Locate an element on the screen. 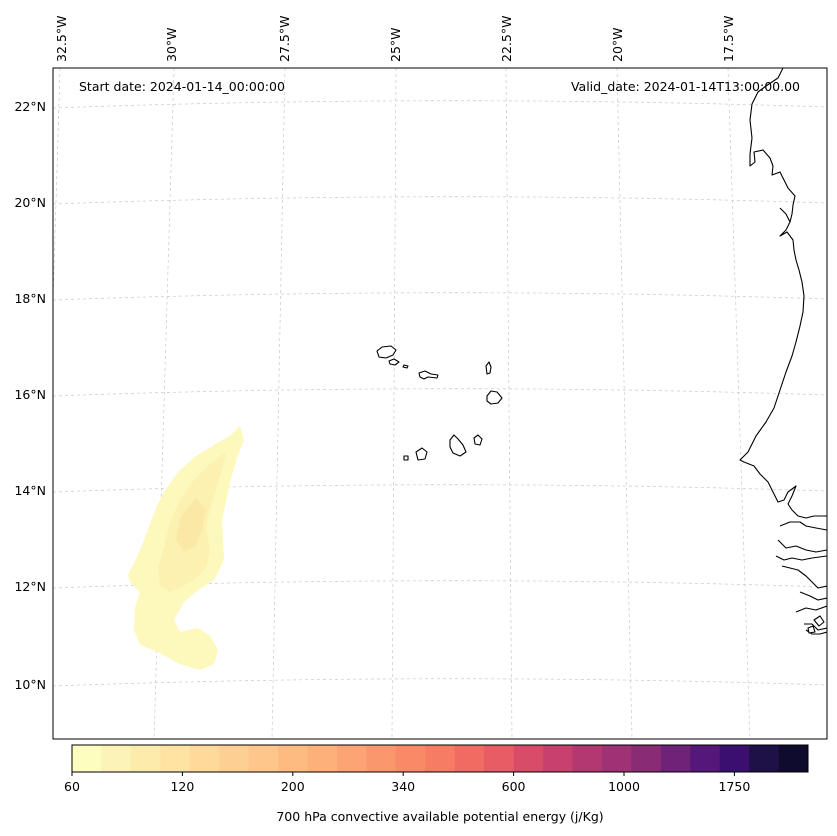 The image size is (837, 836). colorbar-tick-label: 600 is located at coordinates (514, 786).